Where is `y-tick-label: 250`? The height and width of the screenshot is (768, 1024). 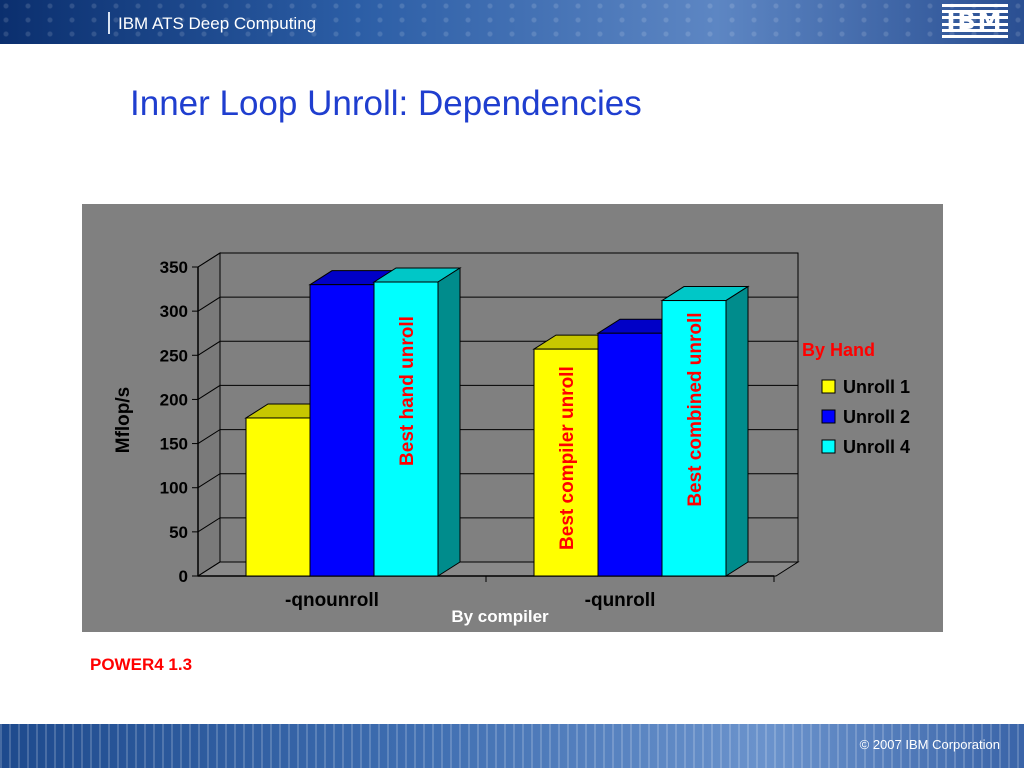 y-tick-label: 250 is located at coordinates (174, 355).